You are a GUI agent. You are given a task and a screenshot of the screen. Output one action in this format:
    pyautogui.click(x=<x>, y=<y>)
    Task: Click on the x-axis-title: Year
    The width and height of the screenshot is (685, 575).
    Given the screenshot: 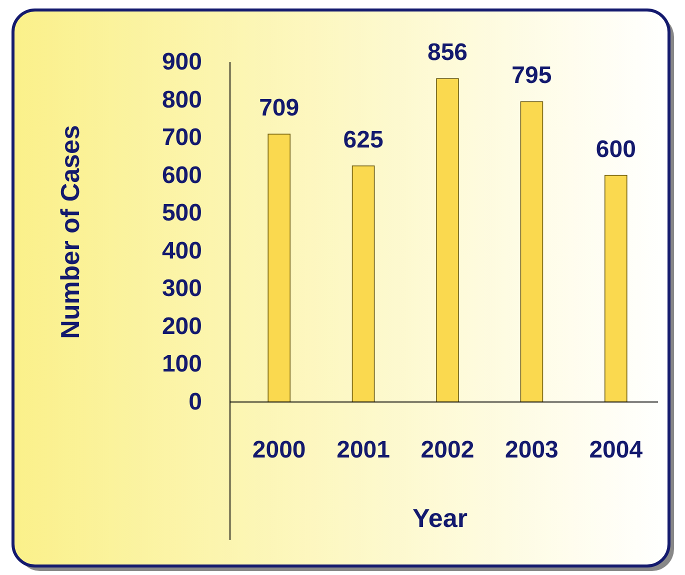 What is the action you would take?
    pyautogui.click(x=440, y=518)
    